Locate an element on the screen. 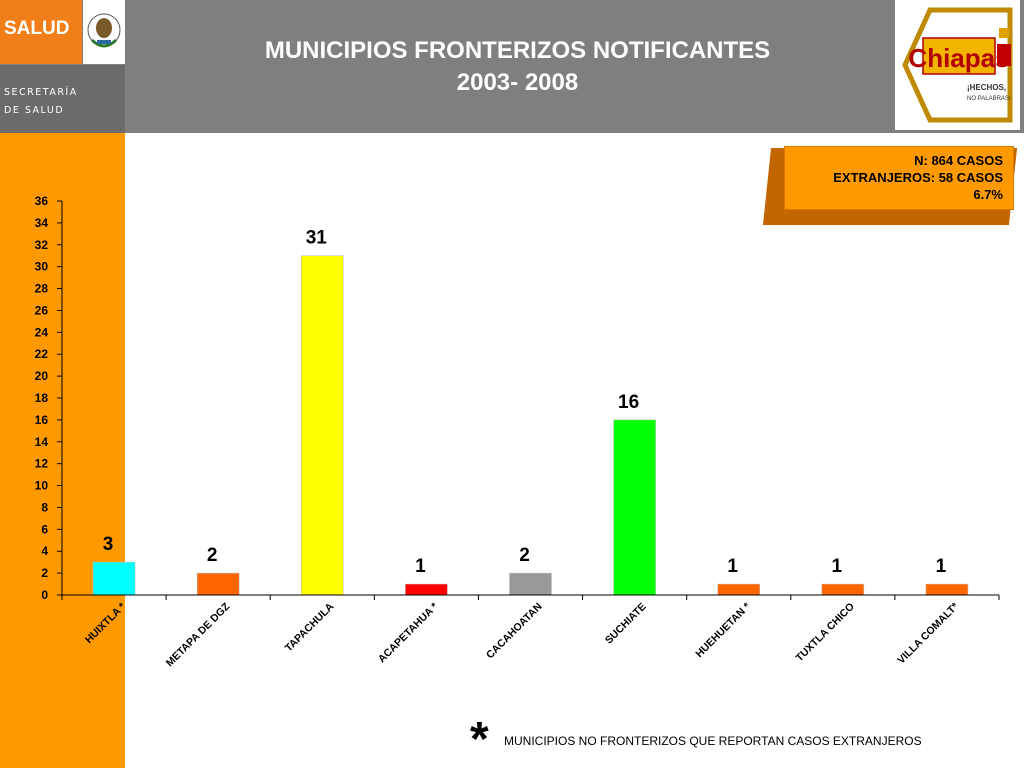 This screenshot has width=1024, height=768. y-tick-label: 2 is located at coordinates (44, 573).